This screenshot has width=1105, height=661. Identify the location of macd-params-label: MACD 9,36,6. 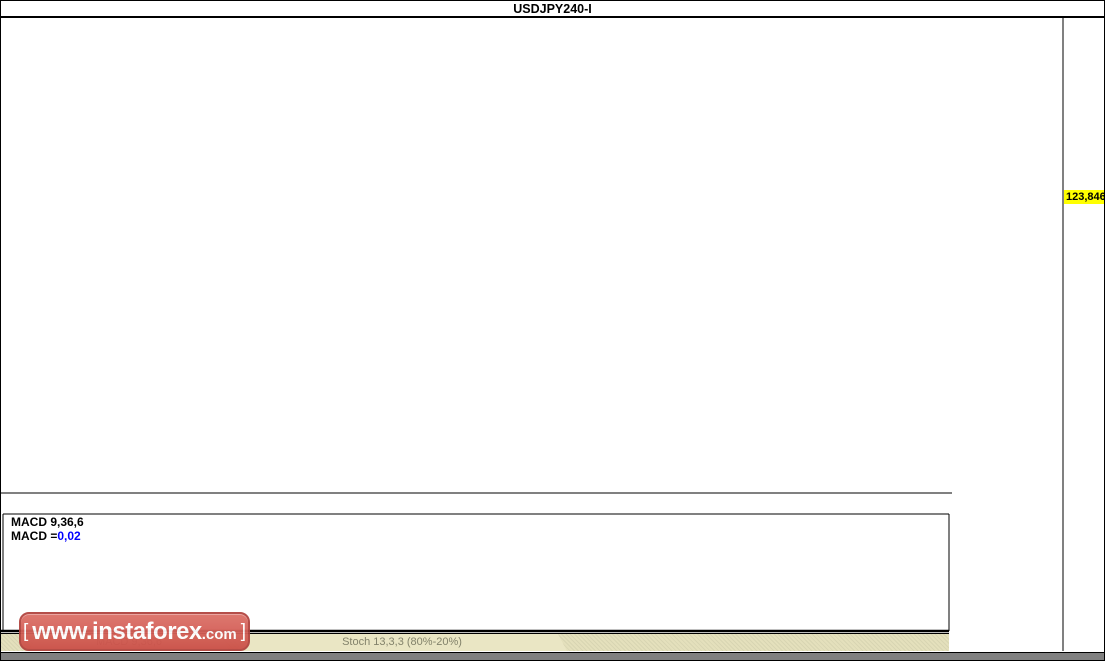
(47, 522).